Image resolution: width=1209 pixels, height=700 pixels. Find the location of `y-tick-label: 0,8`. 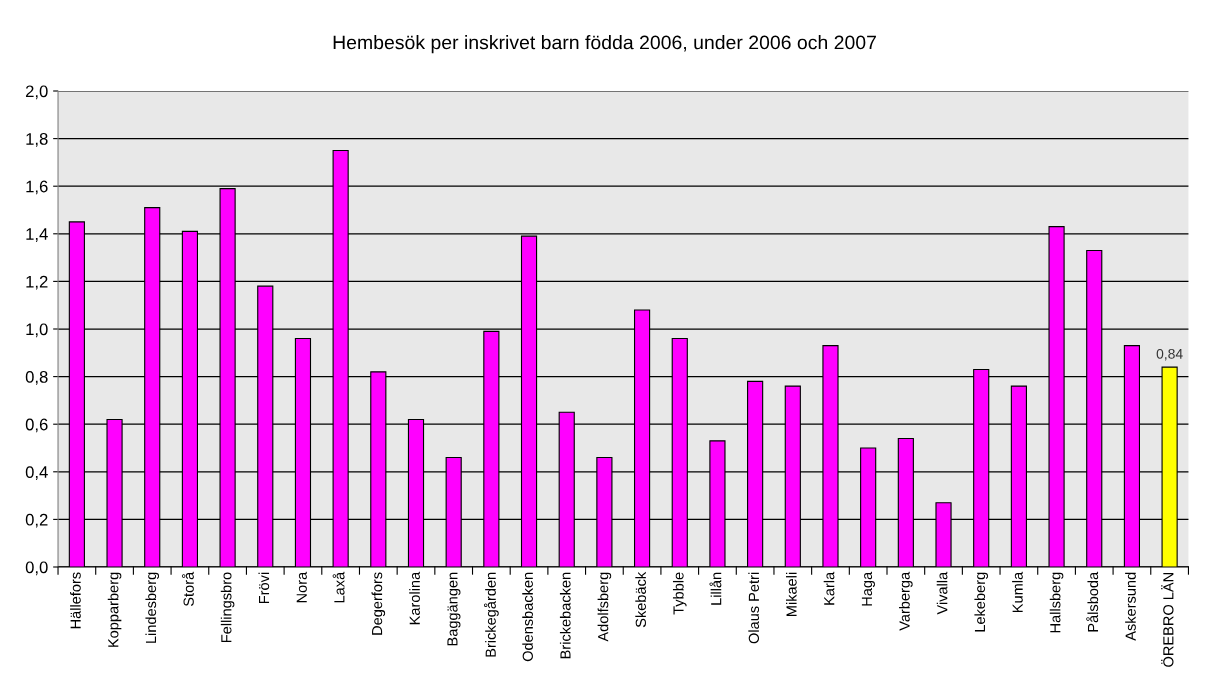

y-tick-label: 0,8 is located at coordinates (36, 378).